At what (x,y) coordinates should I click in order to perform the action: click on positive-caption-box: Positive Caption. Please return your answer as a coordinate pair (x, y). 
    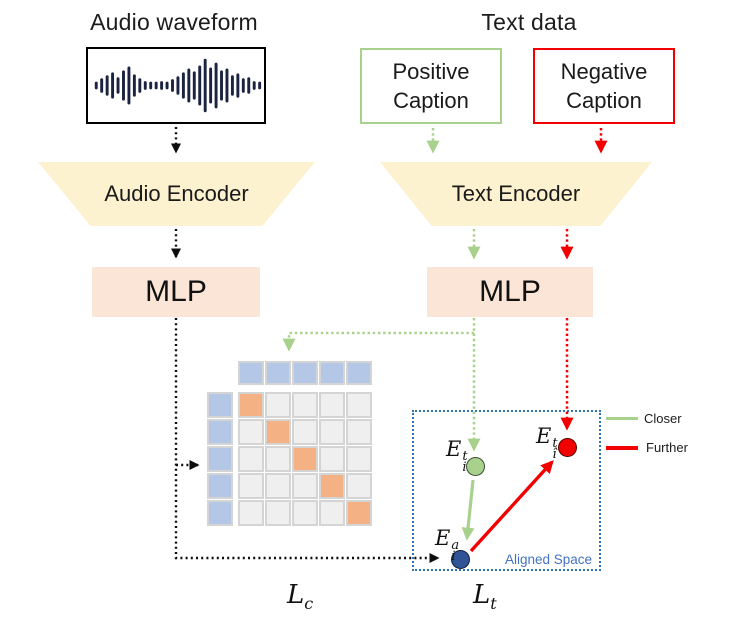
    Looking at the image, I should click on (431, 86).